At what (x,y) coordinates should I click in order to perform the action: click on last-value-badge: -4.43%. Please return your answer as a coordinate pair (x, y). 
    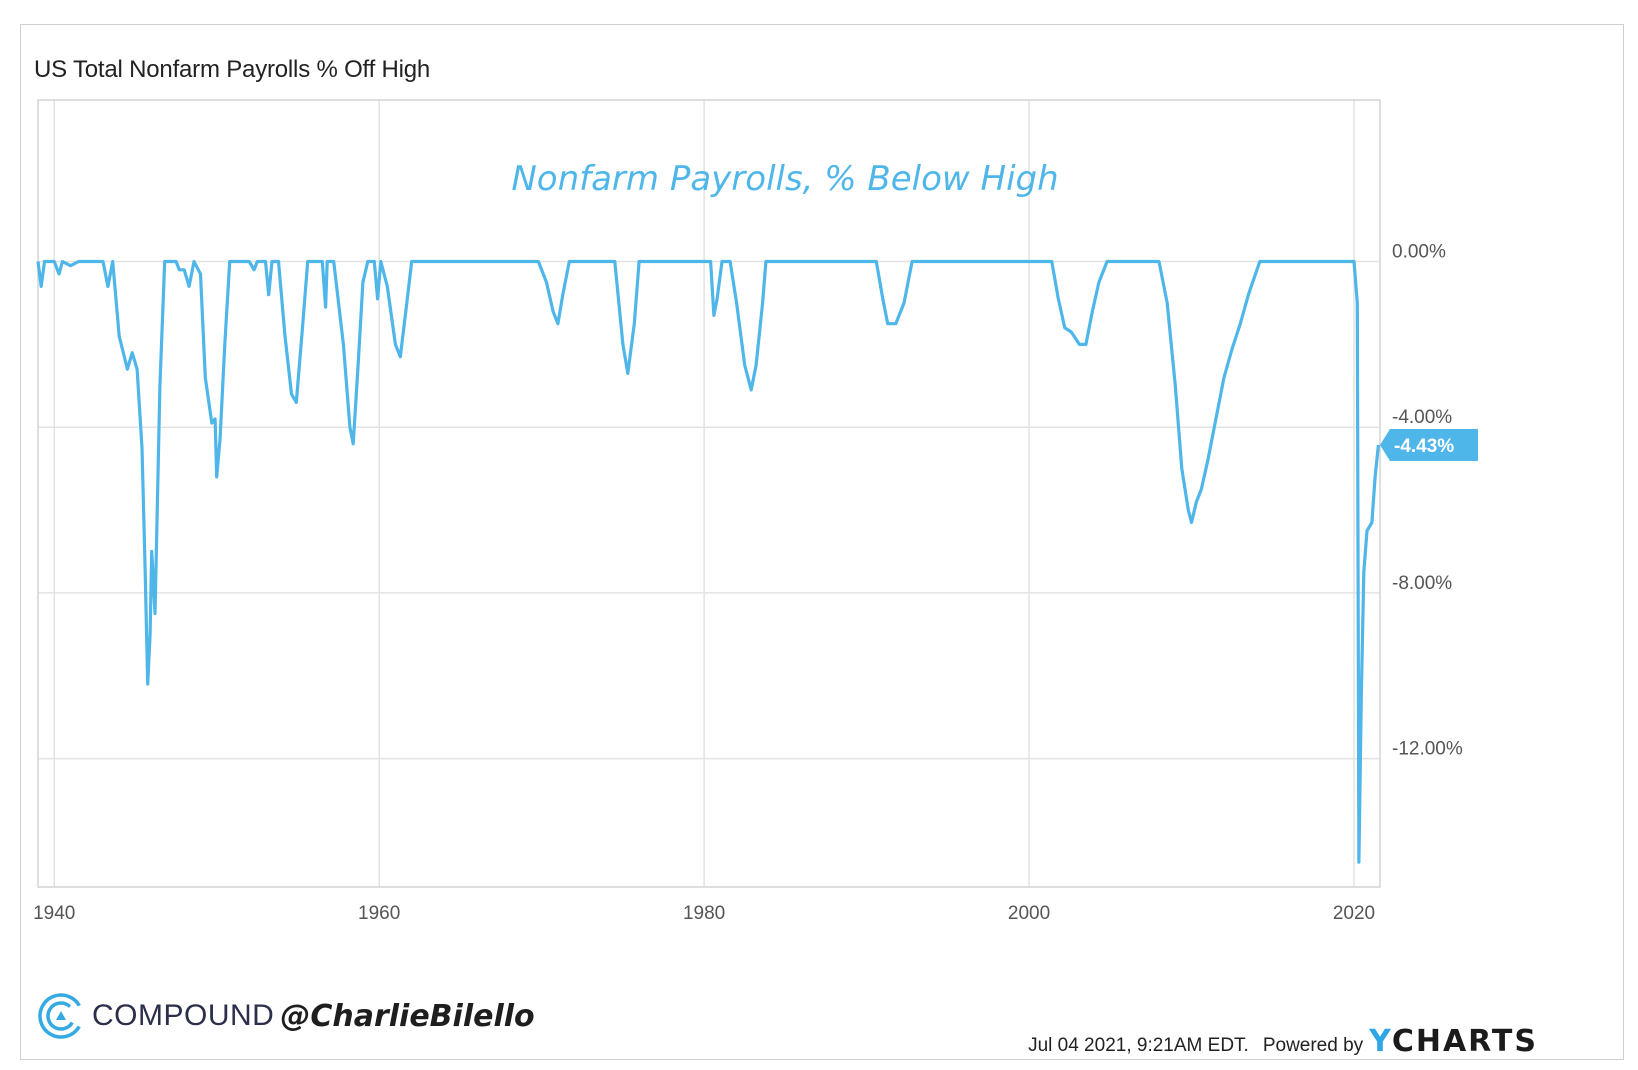
    Looking at the image, I should click on (1429, 445).